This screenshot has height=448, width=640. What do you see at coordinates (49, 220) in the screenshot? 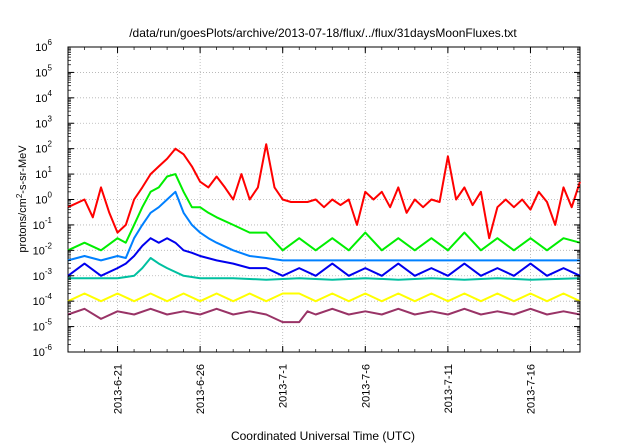
I see `y-tick-exponent: -1` at bounding box center [49, 220].